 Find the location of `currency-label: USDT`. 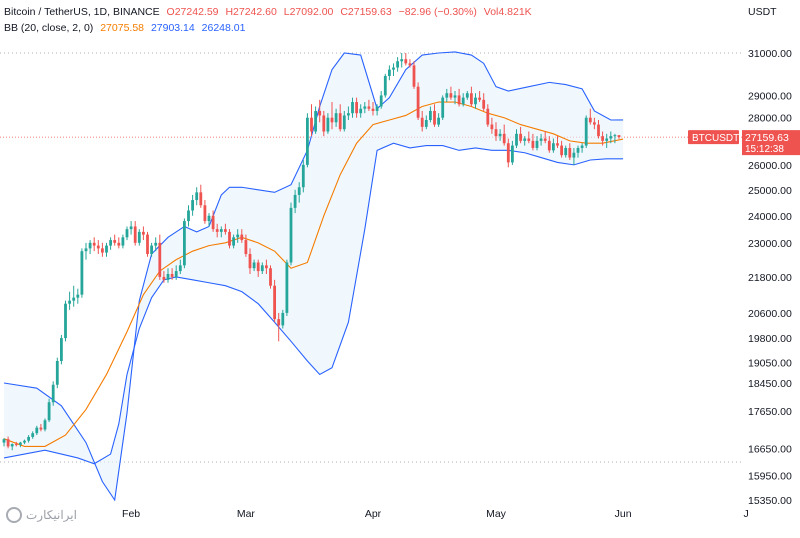

currency-label: USDT is located at coordinates (762, 12).